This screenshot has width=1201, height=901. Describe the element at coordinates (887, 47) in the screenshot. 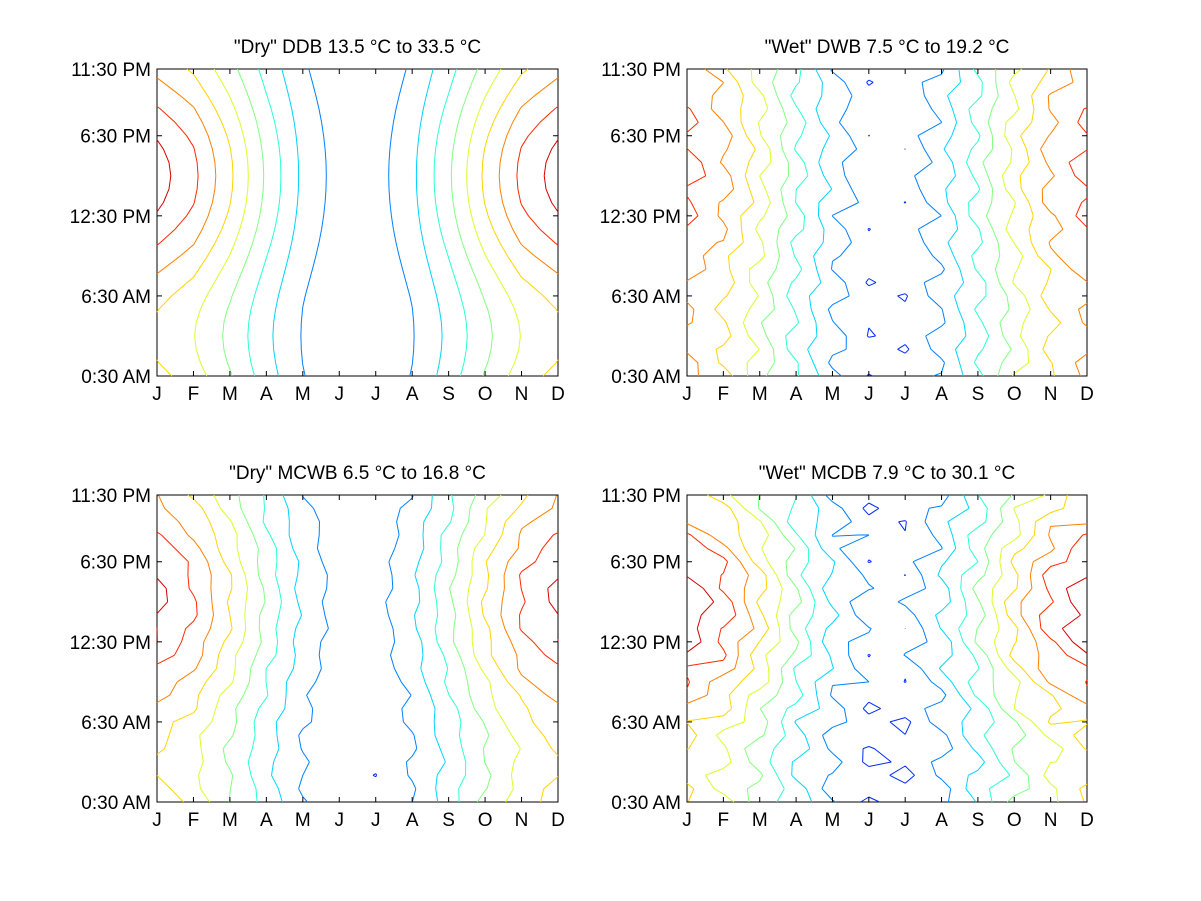

I see `chart-title: "Wet" DWB 7.5 °C to 19.2 °C` at that location.